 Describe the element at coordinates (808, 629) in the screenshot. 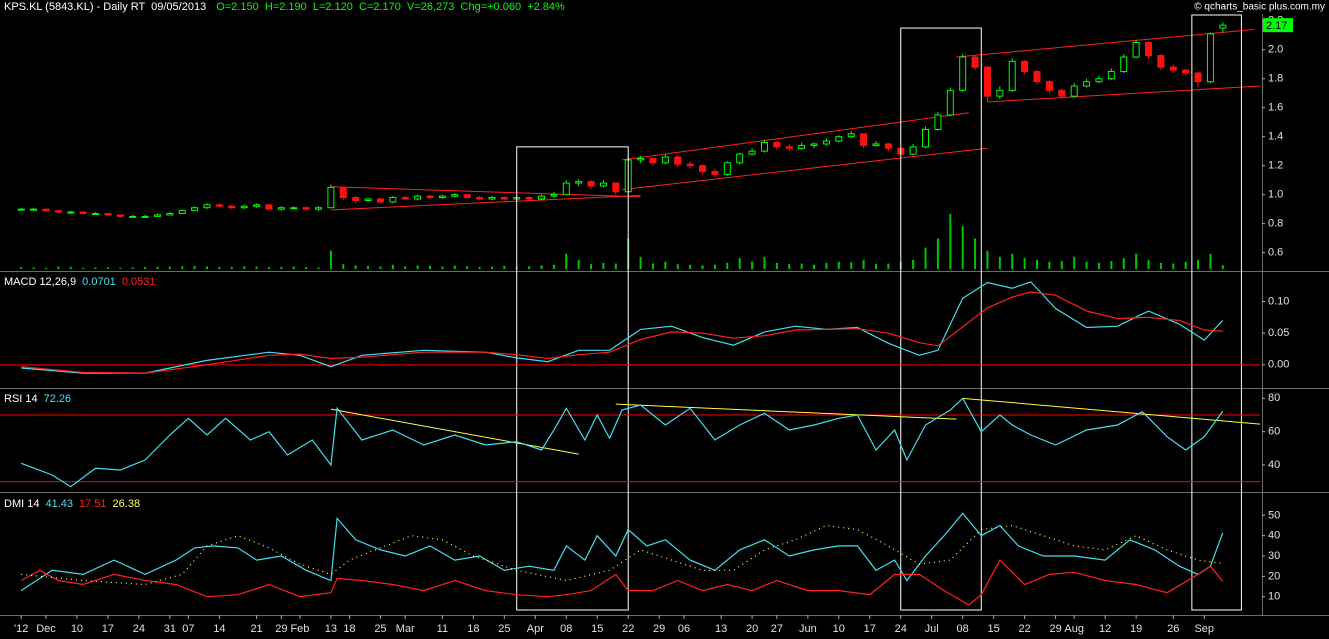

I see `x-tick-label: Jun` at that location.